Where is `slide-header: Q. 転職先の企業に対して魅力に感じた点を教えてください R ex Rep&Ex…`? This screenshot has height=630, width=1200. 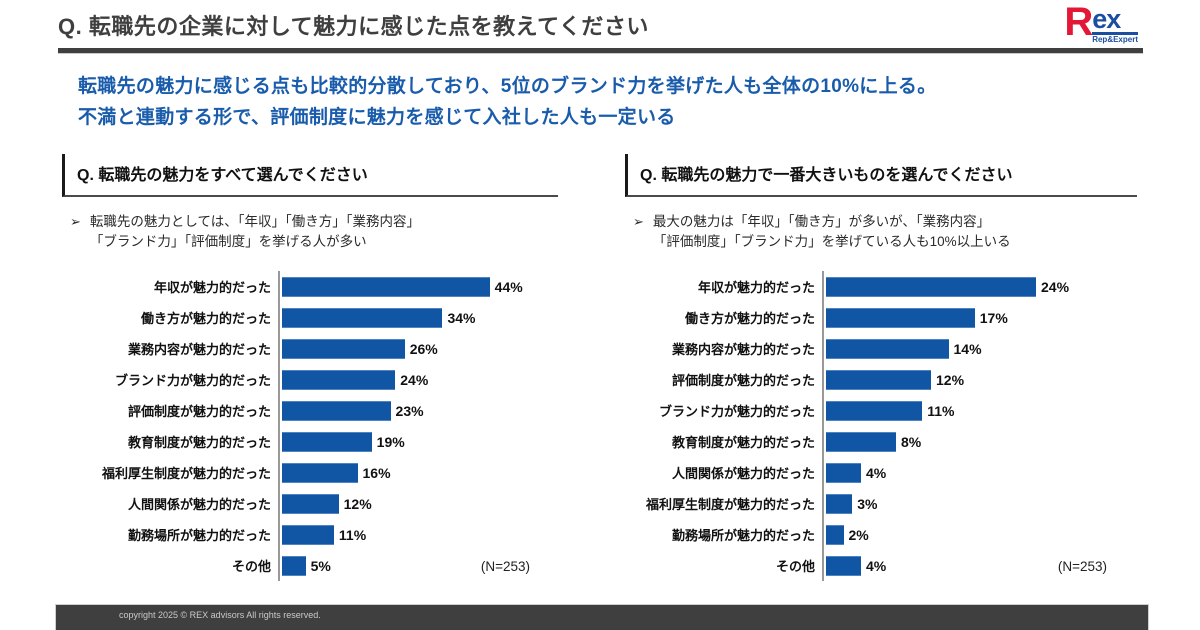
slide-header: Q. 転職先の企業に対して魅力に感じた点を教えてください R ex Rep&Ex… is located at coordinates (600, 22).